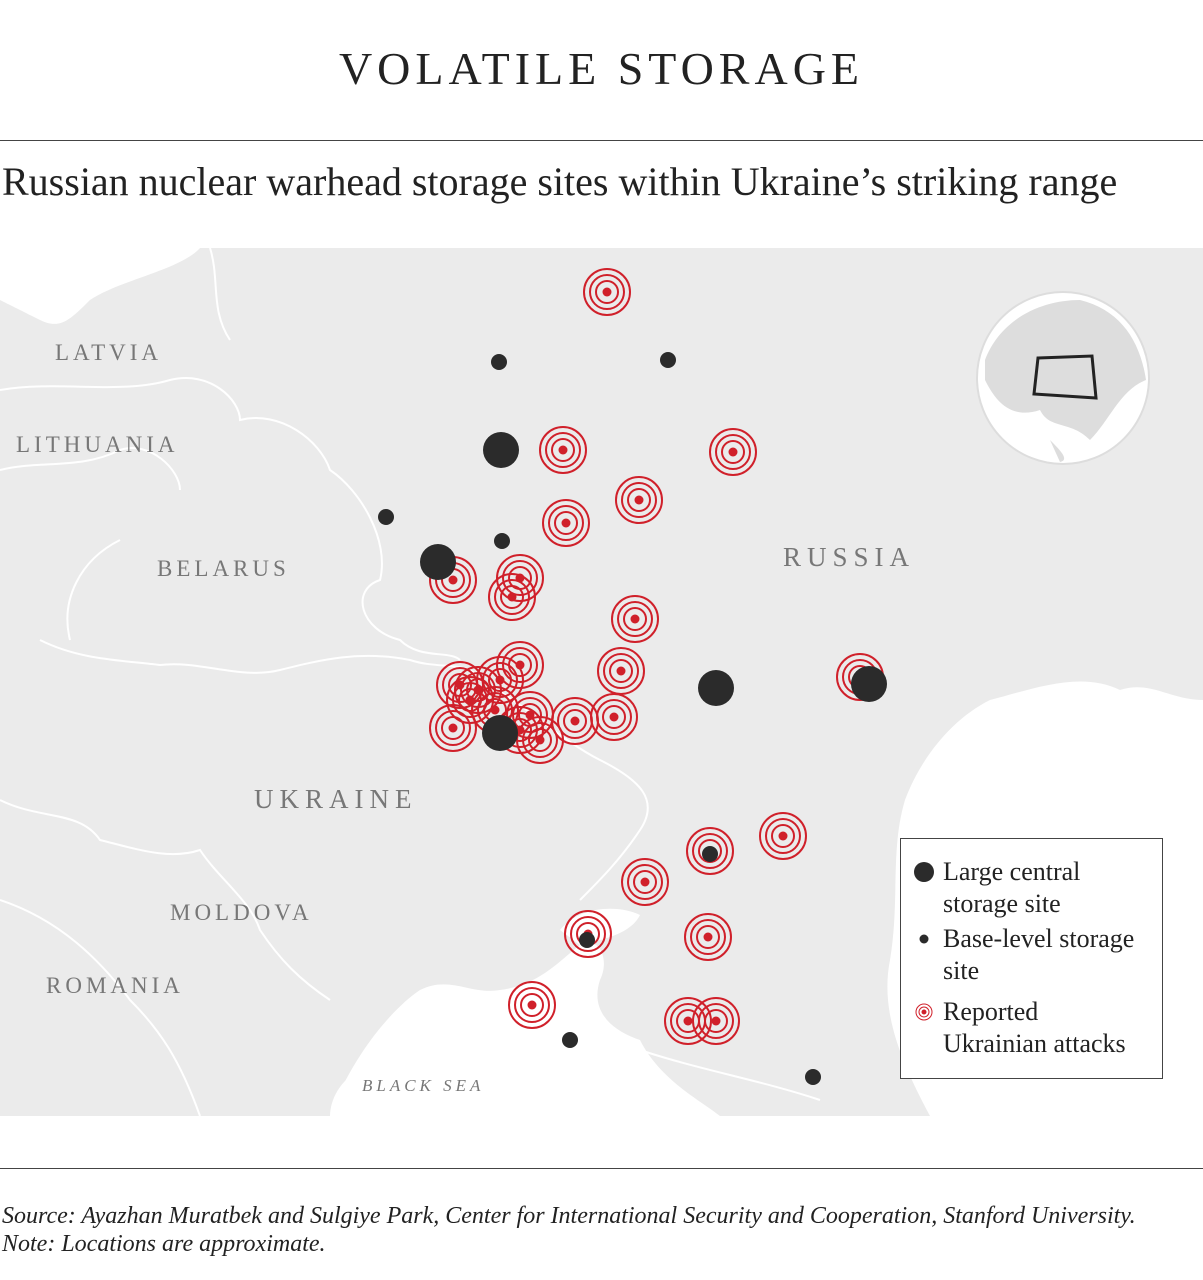  What do you see at coordinates (115, 985) in the screenshot?
I see `country-label: ROMANIA` at bounding box center [115, 985].